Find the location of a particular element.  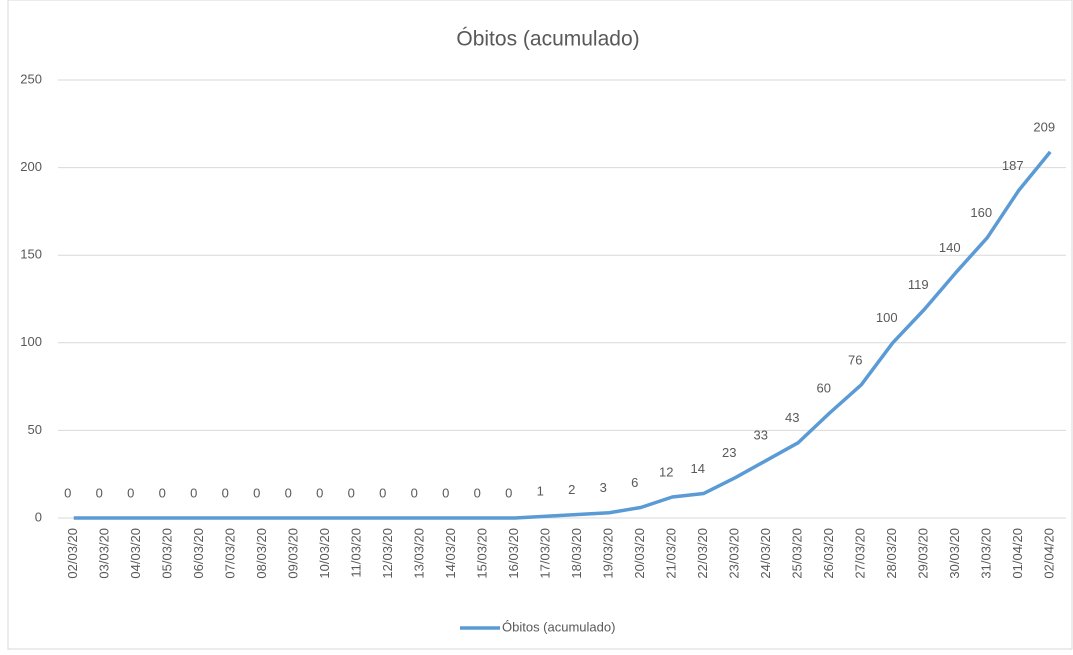

data-label: 119 is located at coordinates (918, 284).